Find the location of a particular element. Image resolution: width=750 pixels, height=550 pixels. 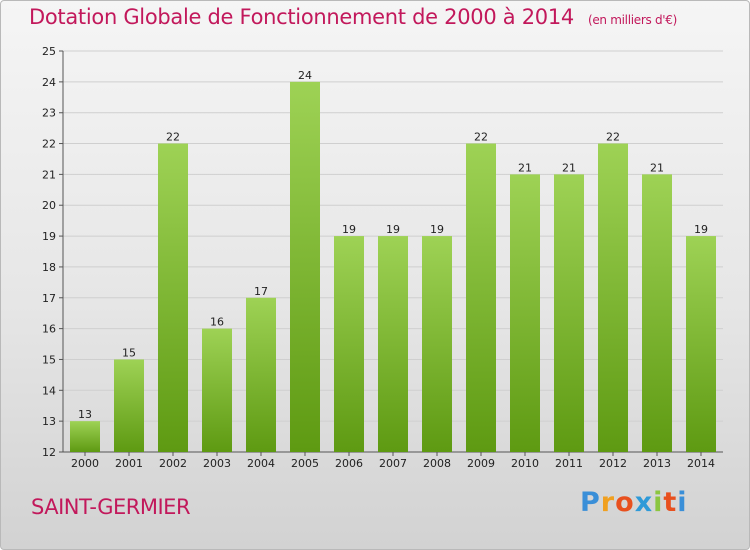

logo-letter: o is located at coordinates (625, 502).